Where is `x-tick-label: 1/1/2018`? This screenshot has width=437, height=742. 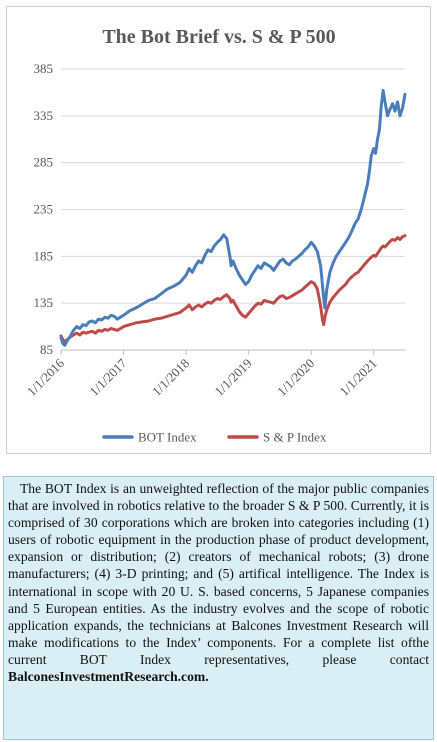 x-tick-label: 1/1/2018 is located at coordinates (170, 377).